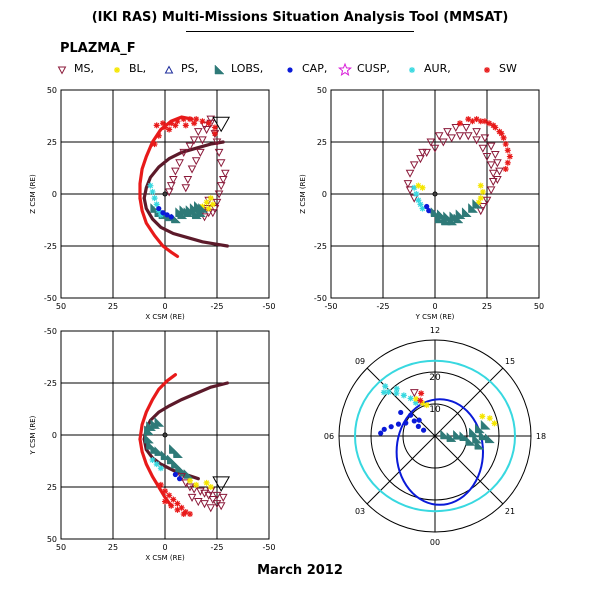 Image resolution: width=600 pixels, height=600 pixels. I want to click on hour-label: 15, so click(510, 361).